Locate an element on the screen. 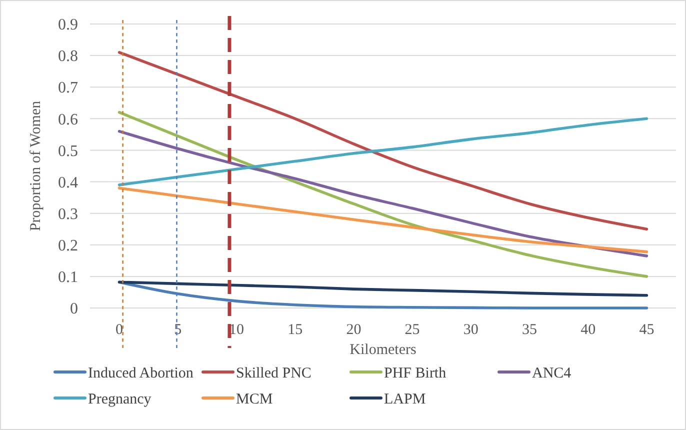  legend-label: PHF Birth is located at coordinates (415, 373).